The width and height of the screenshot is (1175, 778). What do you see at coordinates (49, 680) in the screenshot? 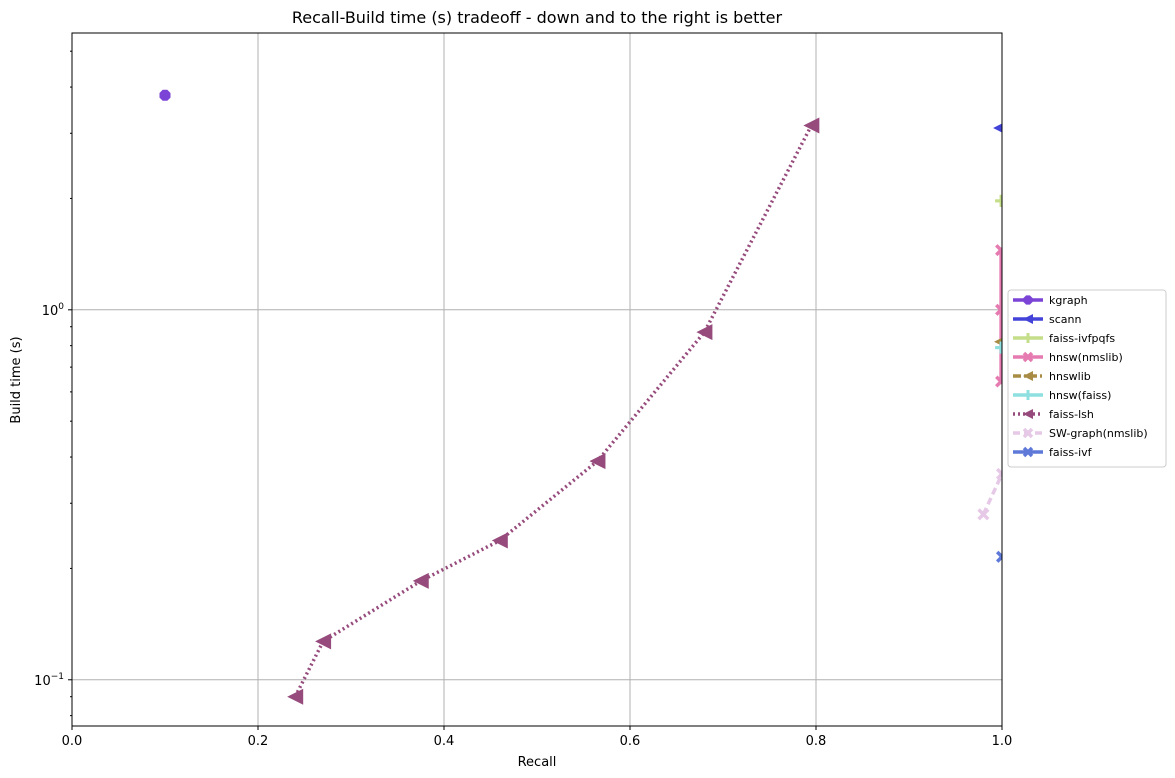
I see `y-tick-label: 10⁻¹` at bounding box center [49, 680].